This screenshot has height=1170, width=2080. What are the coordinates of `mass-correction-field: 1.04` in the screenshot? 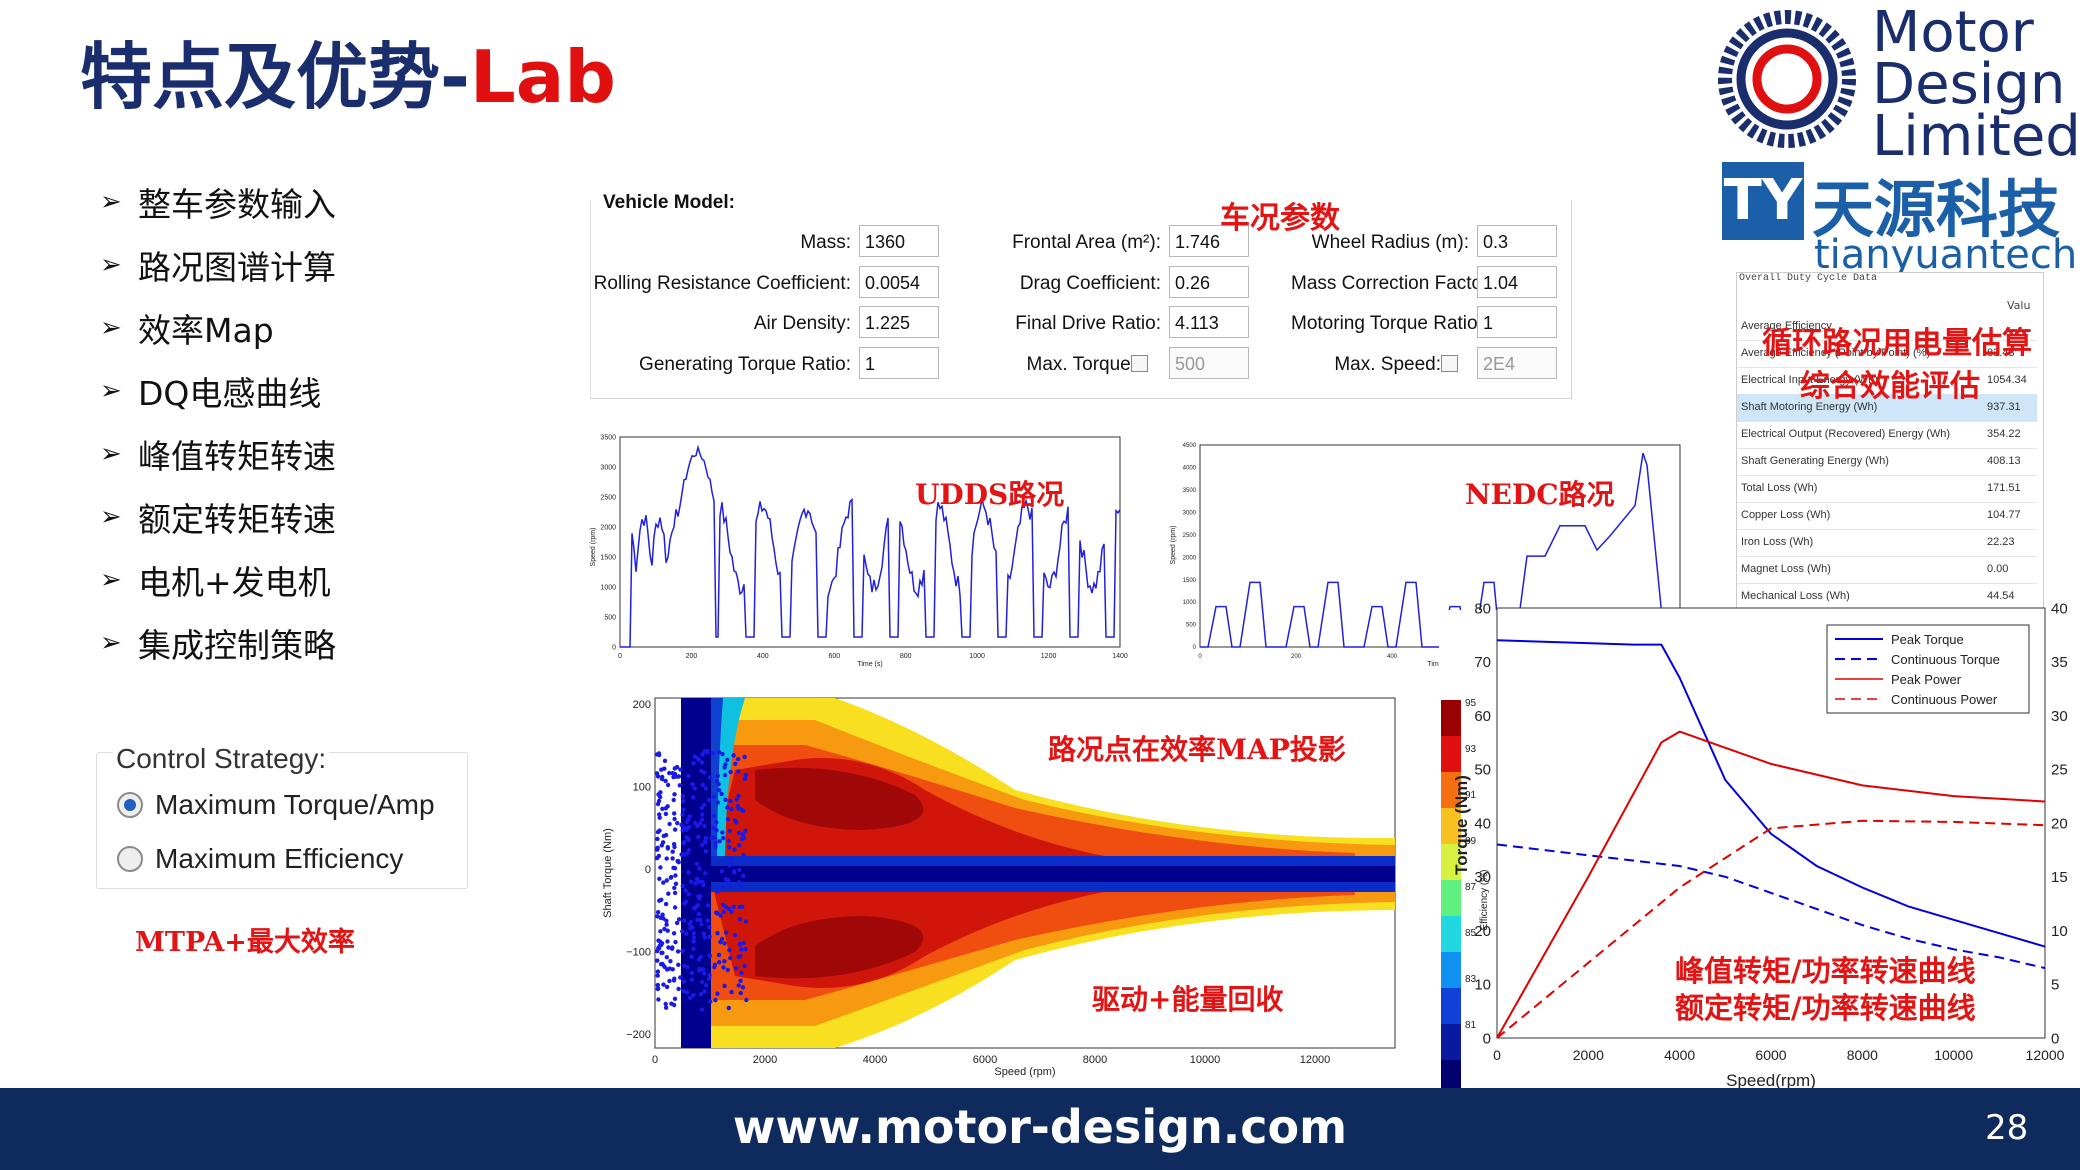 It's located at (1517, 282).